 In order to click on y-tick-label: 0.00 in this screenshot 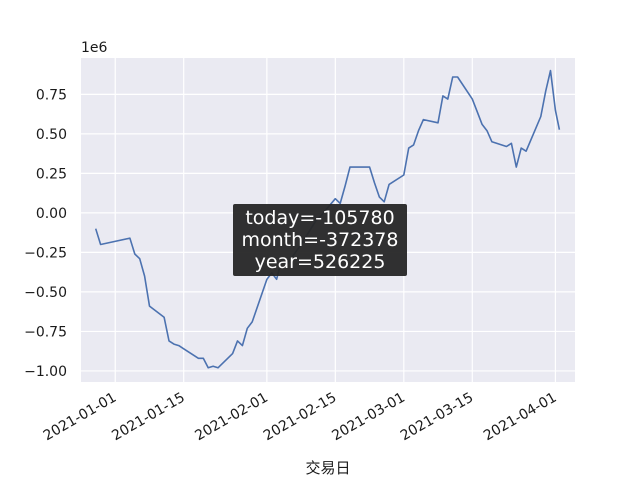, I will do `click(51, 214)`.